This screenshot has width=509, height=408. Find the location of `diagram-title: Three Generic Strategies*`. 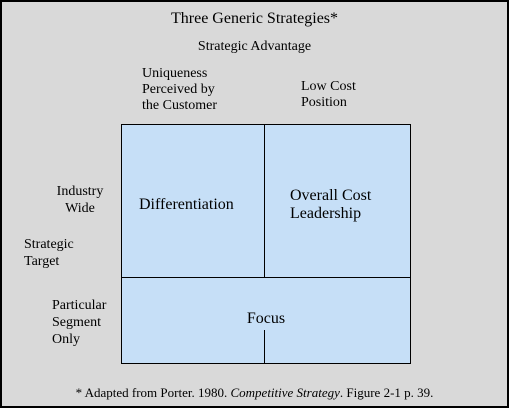

diagram-title: Three Generic Strategies* is located at coordinates (254, 18).